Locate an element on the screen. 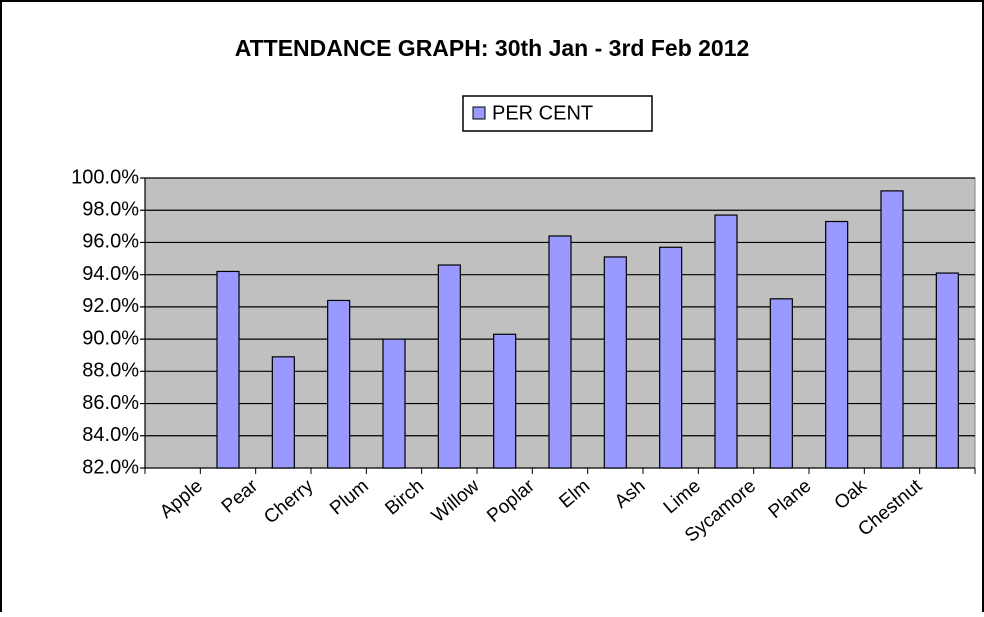  y-tick-label: 92.0% is located at coordinates (110, 306).